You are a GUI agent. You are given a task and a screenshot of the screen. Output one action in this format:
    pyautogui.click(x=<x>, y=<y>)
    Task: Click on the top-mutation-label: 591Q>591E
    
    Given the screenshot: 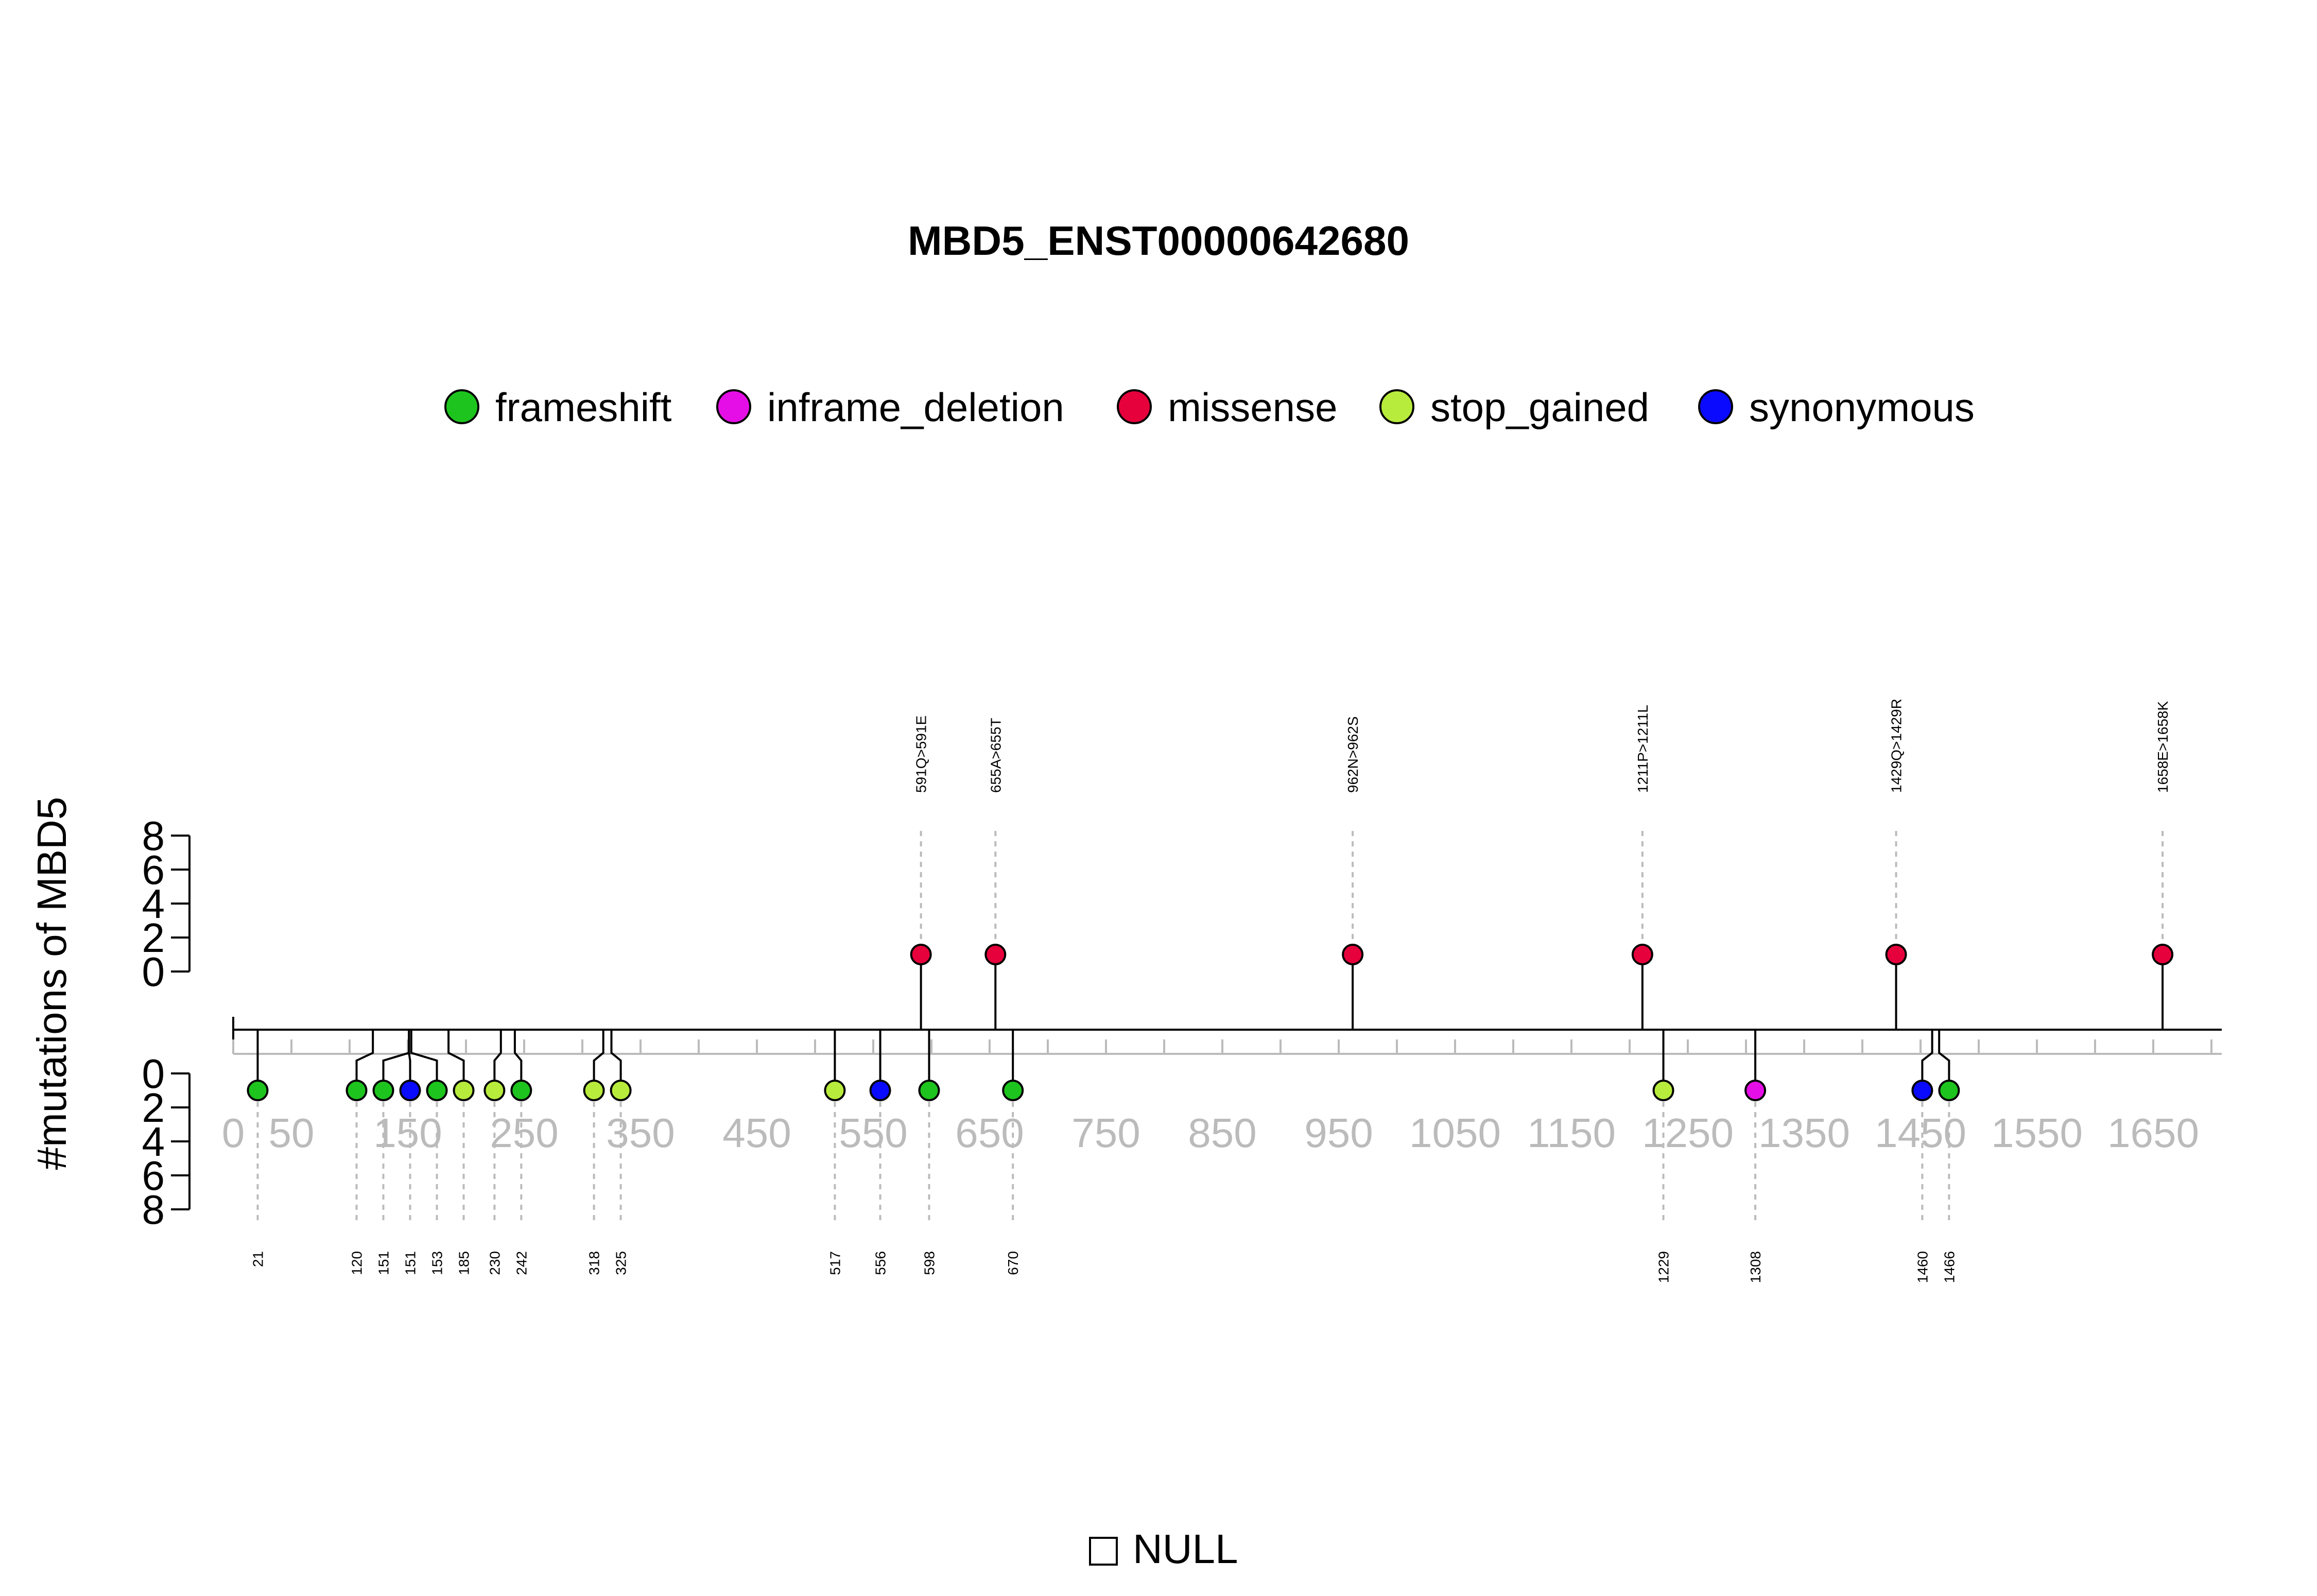 What is the action you would take?
    pyautogui.click(x=921, y=754)
    